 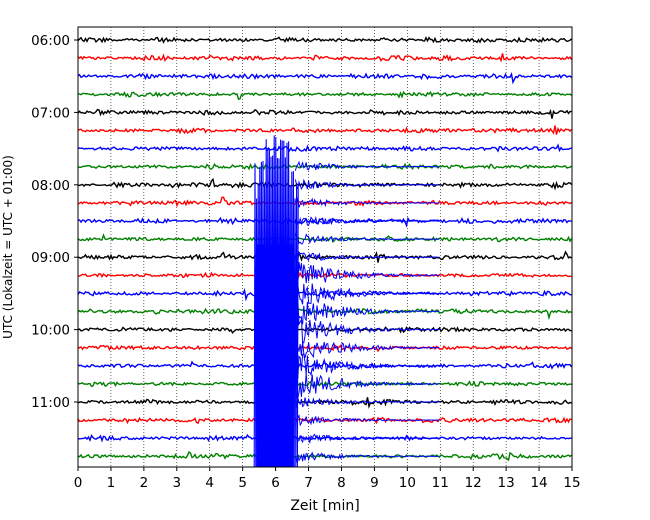 I want to click on x-tick-label: 2, so click(x=144, y=483).